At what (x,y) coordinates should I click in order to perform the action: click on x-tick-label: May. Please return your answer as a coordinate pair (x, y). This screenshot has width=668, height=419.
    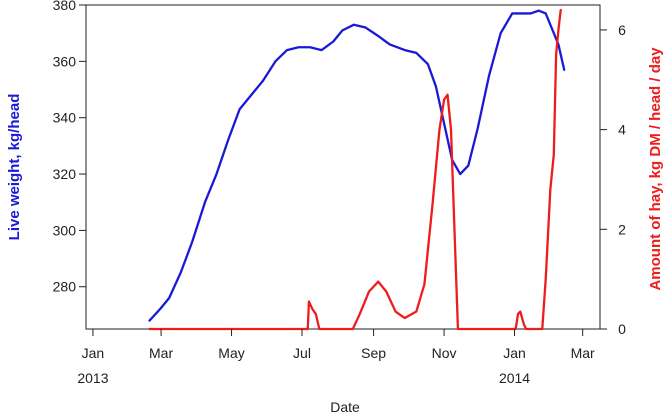
    Looking at the image, I should click on (231, 353).